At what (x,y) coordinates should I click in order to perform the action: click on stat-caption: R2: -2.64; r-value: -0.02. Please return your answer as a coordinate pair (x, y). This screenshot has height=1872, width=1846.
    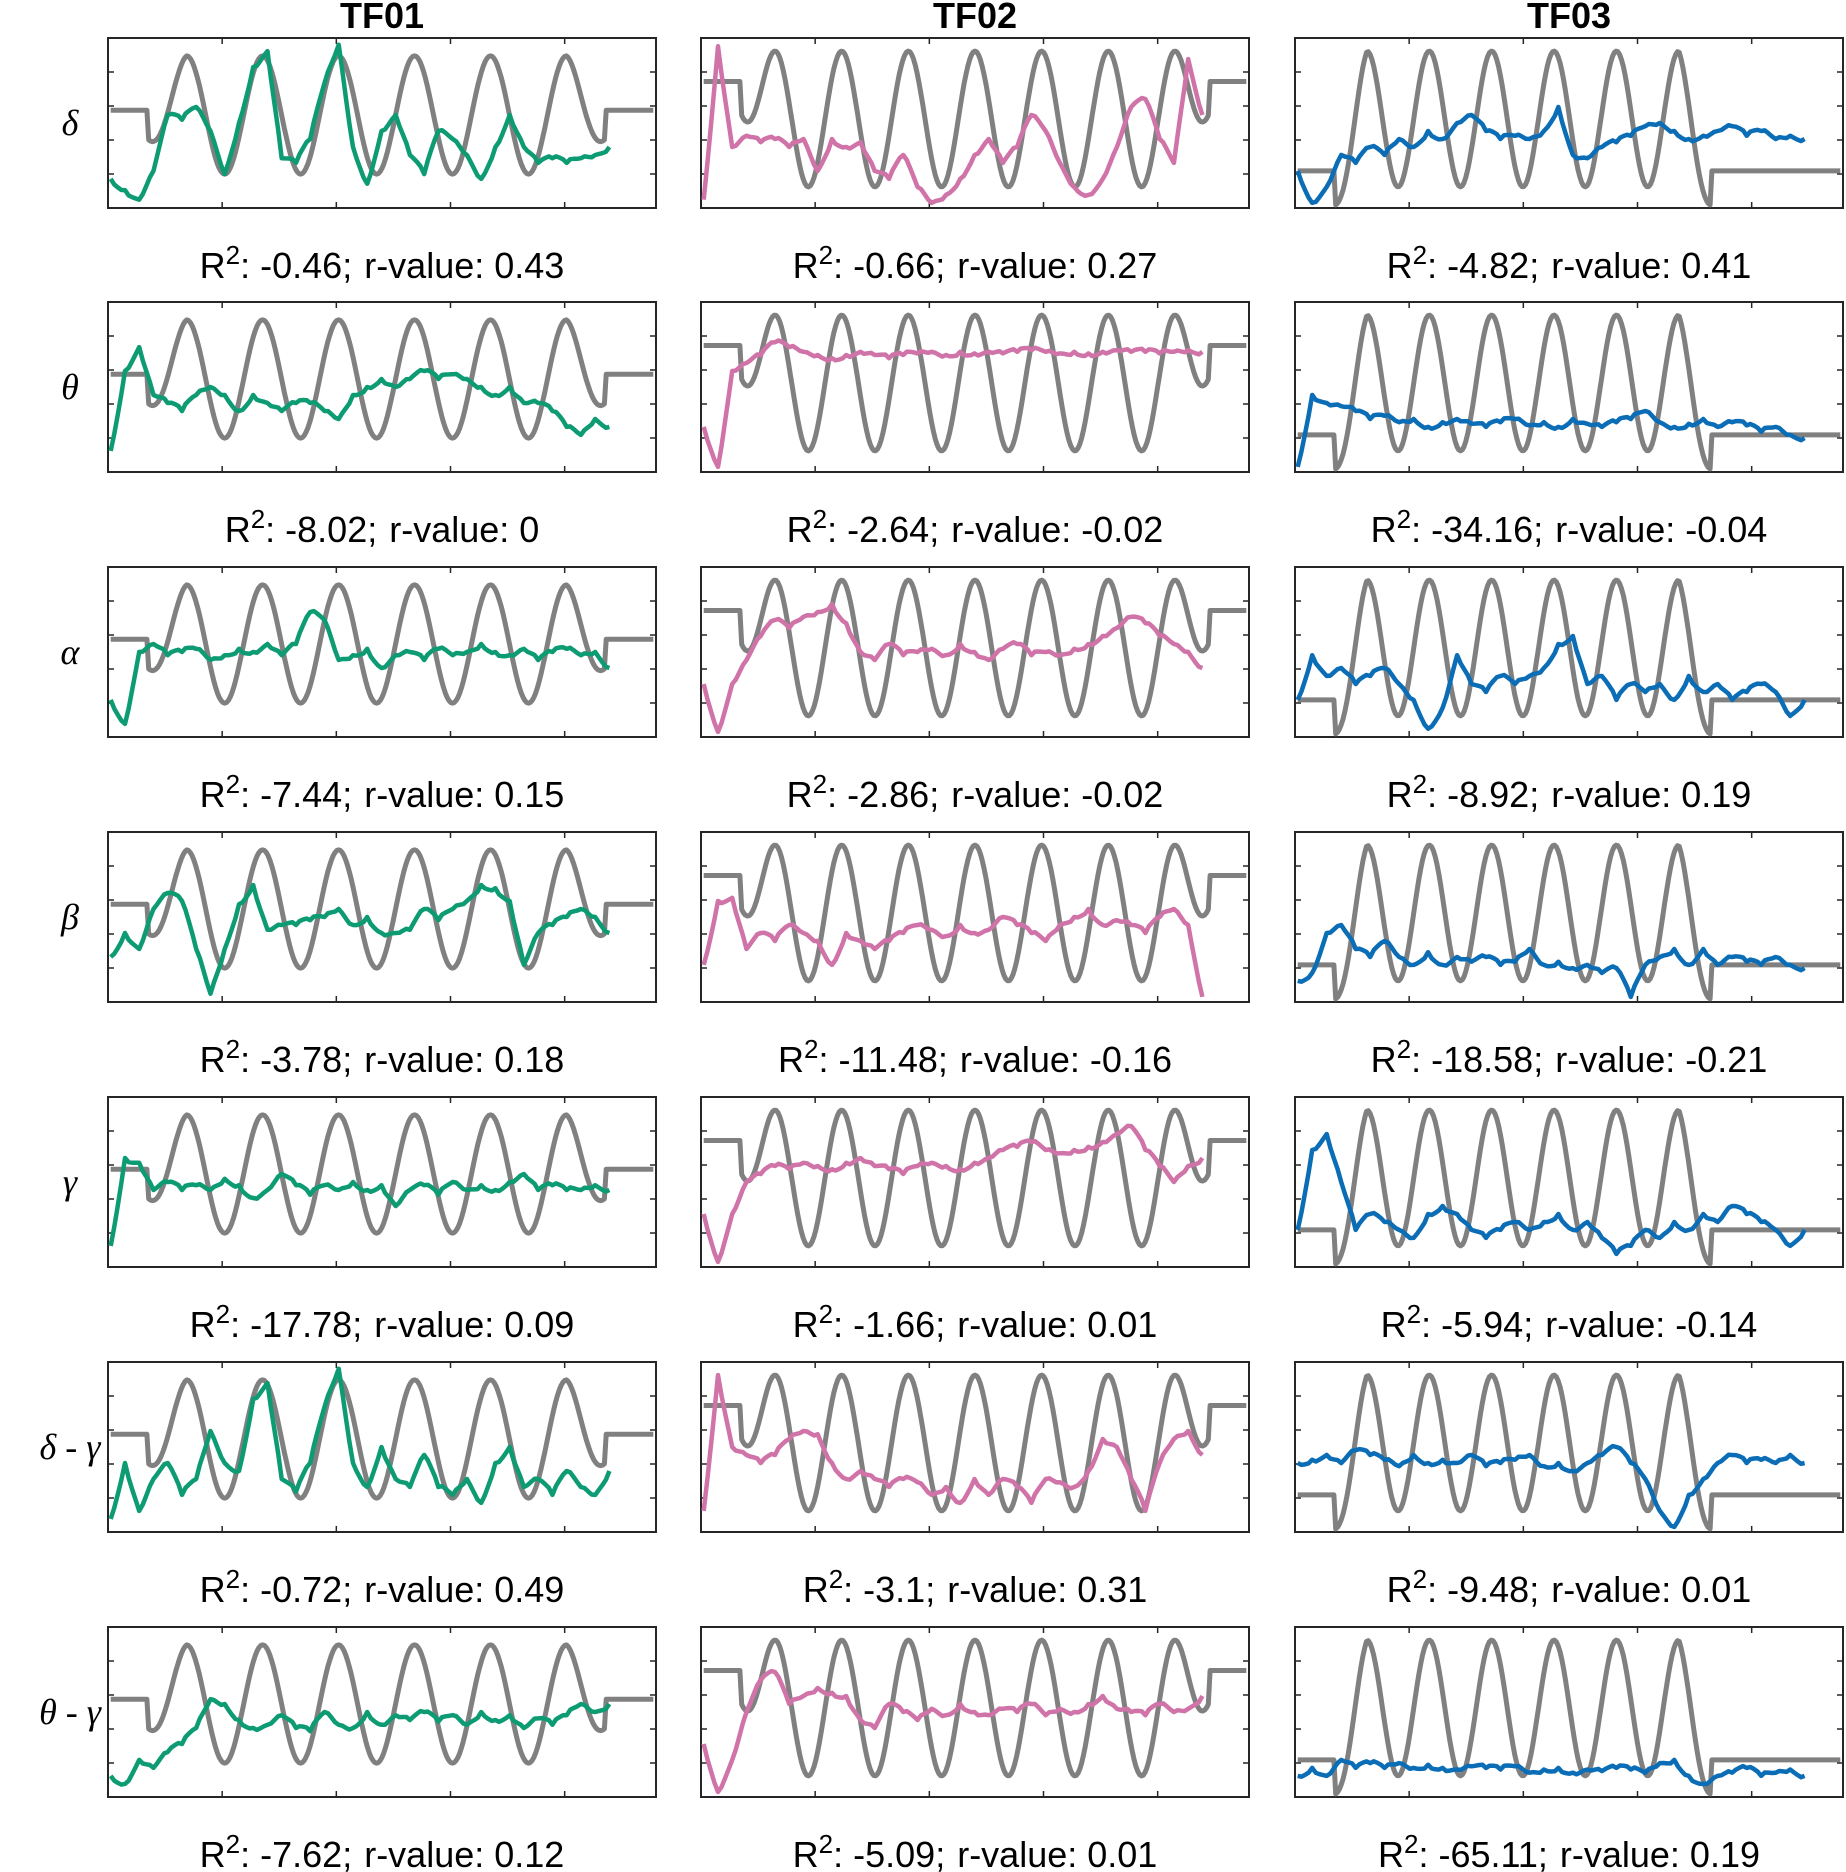
    Looking at the image, I should click on (975, 527).